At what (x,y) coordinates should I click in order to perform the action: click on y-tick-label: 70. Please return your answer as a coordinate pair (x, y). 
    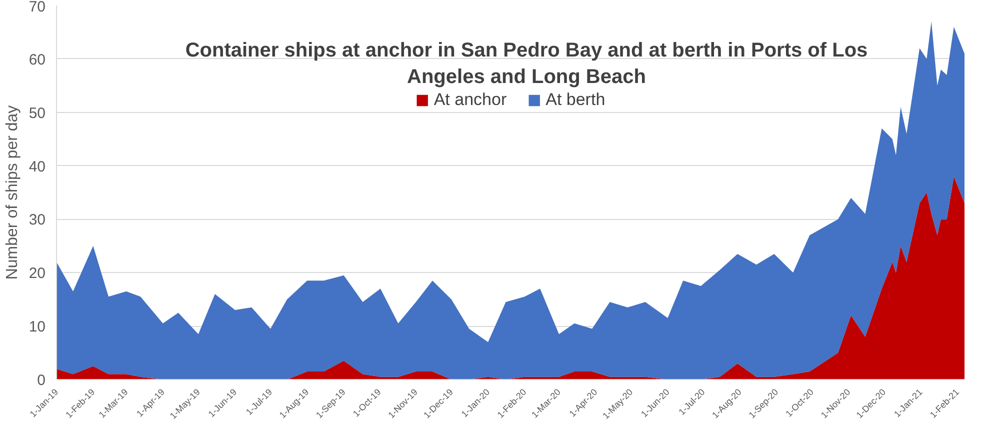
    Looking at the image, I should click on (37, 8).